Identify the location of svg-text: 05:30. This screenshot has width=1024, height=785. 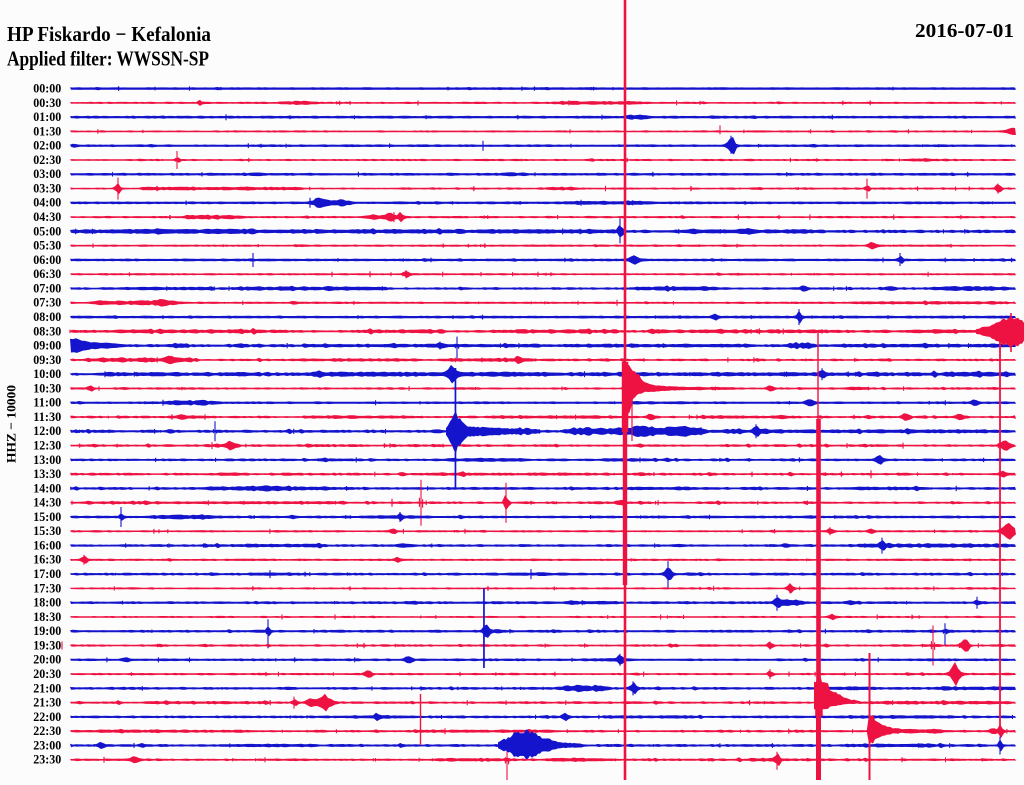
(47, 245).